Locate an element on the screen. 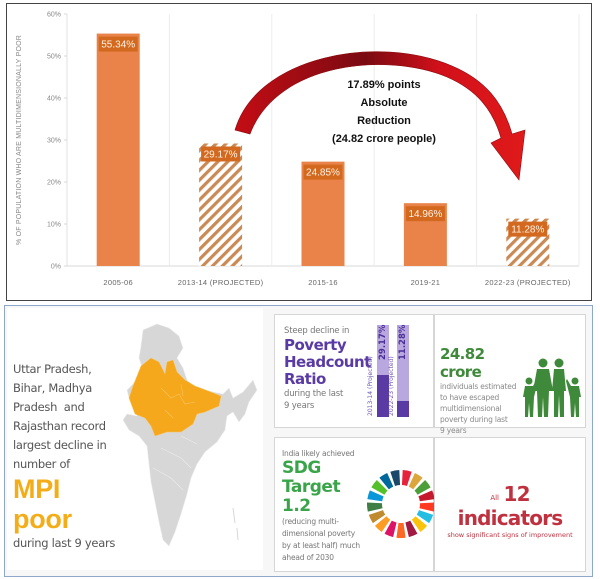  sdg-desc-line: (reducing multi- is located at coordinates (310, 521).